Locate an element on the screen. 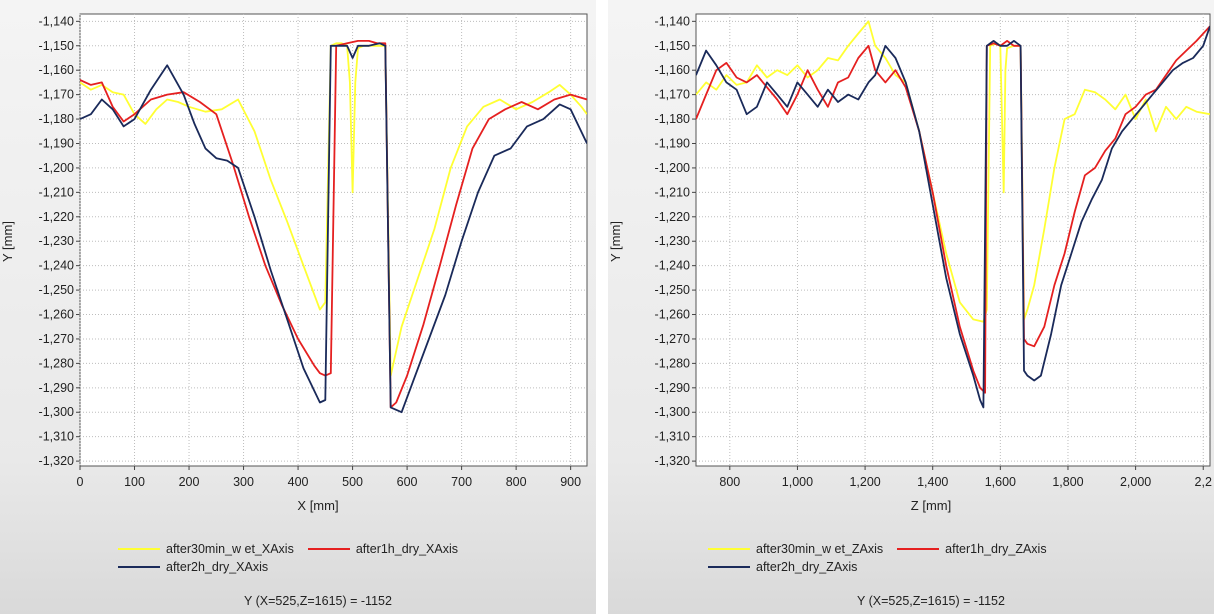 The height and width of the screenshot is (614, 1214). legend-label: after30min_w et_XAxis is located at coordinates (230, 549).